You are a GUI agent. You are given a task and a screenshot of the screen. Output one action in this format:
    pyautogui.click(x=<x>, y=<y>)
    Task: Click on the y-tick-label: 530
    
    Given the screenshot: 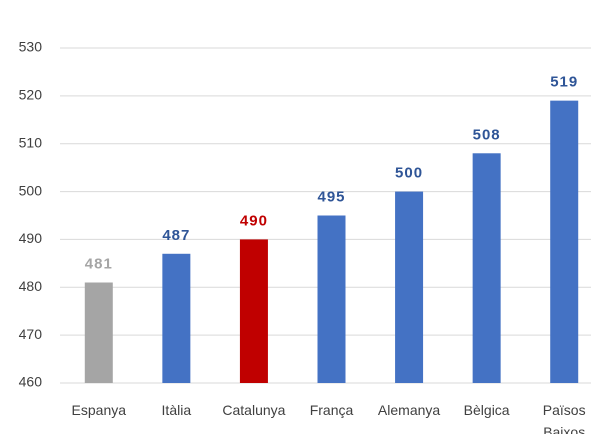 What is the action you would take?
    pyautogui.click(x=31, y=47)
    